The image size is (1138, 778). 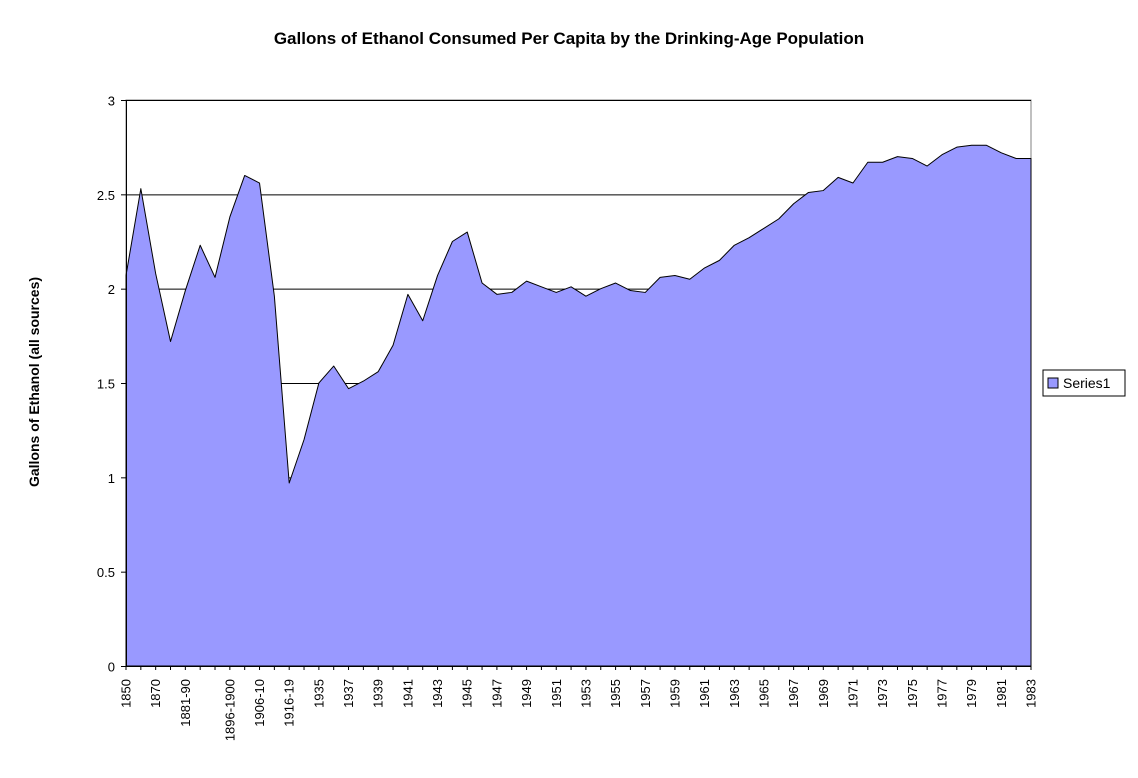 What do you see at coordinates (645, 693) in the screenshot?
I see `x-tick-label: 1957` at bounding box center [645, 693].